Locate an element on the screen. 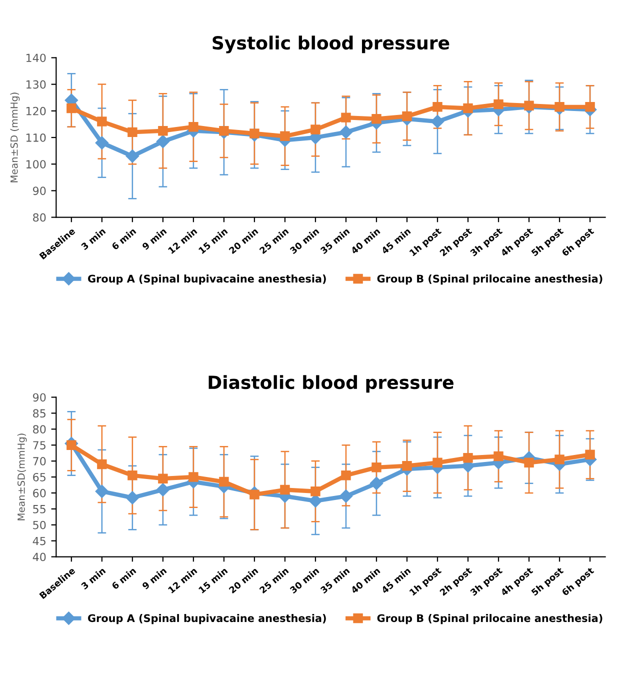 The height and width of the screenshot is (679, 624). y-tick-label: 40 is located at coordinates (39, 557).